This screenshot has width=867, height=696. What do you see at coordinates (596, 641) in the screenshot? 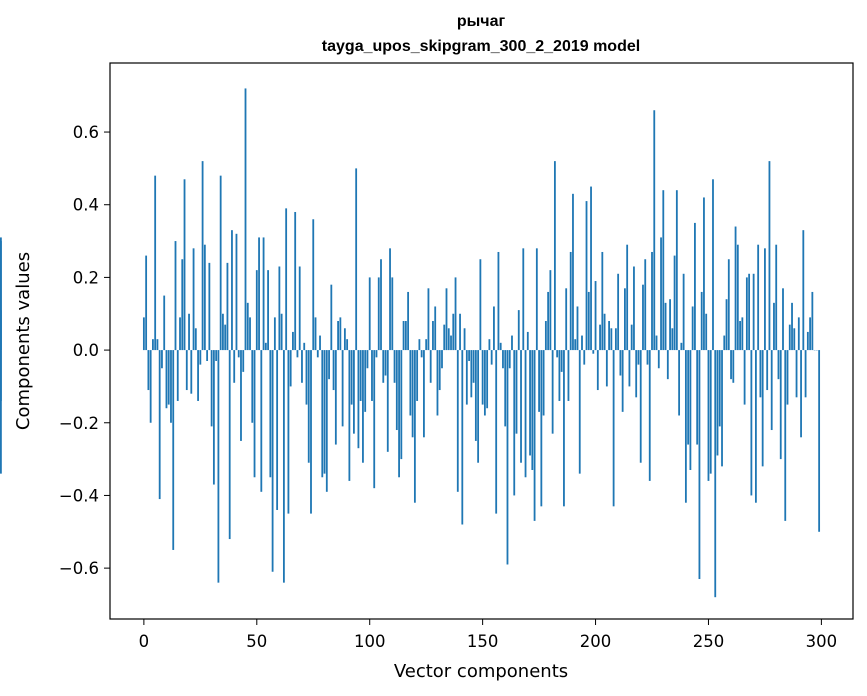
I see `x-tick-label: 200` at bounding box center [596, 641].